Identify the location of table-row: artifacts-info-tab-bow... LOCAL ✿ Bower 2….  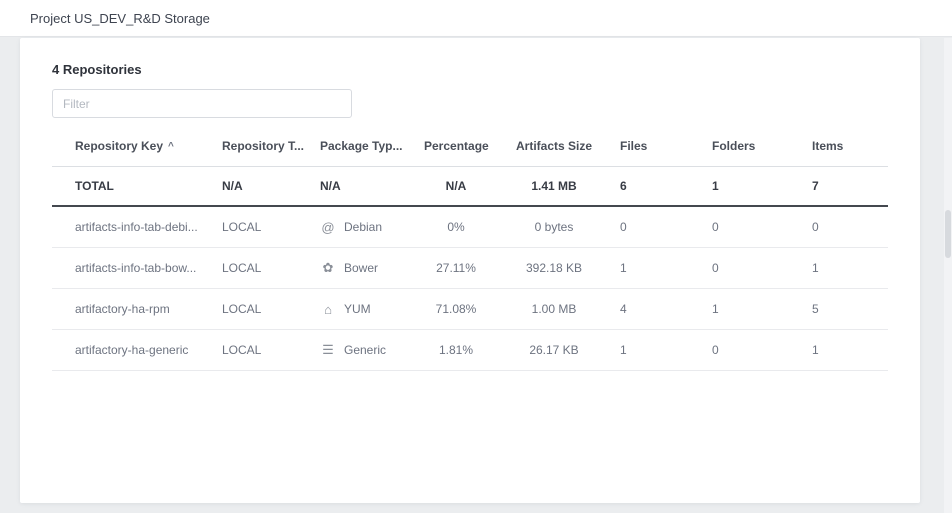
(470, 268).